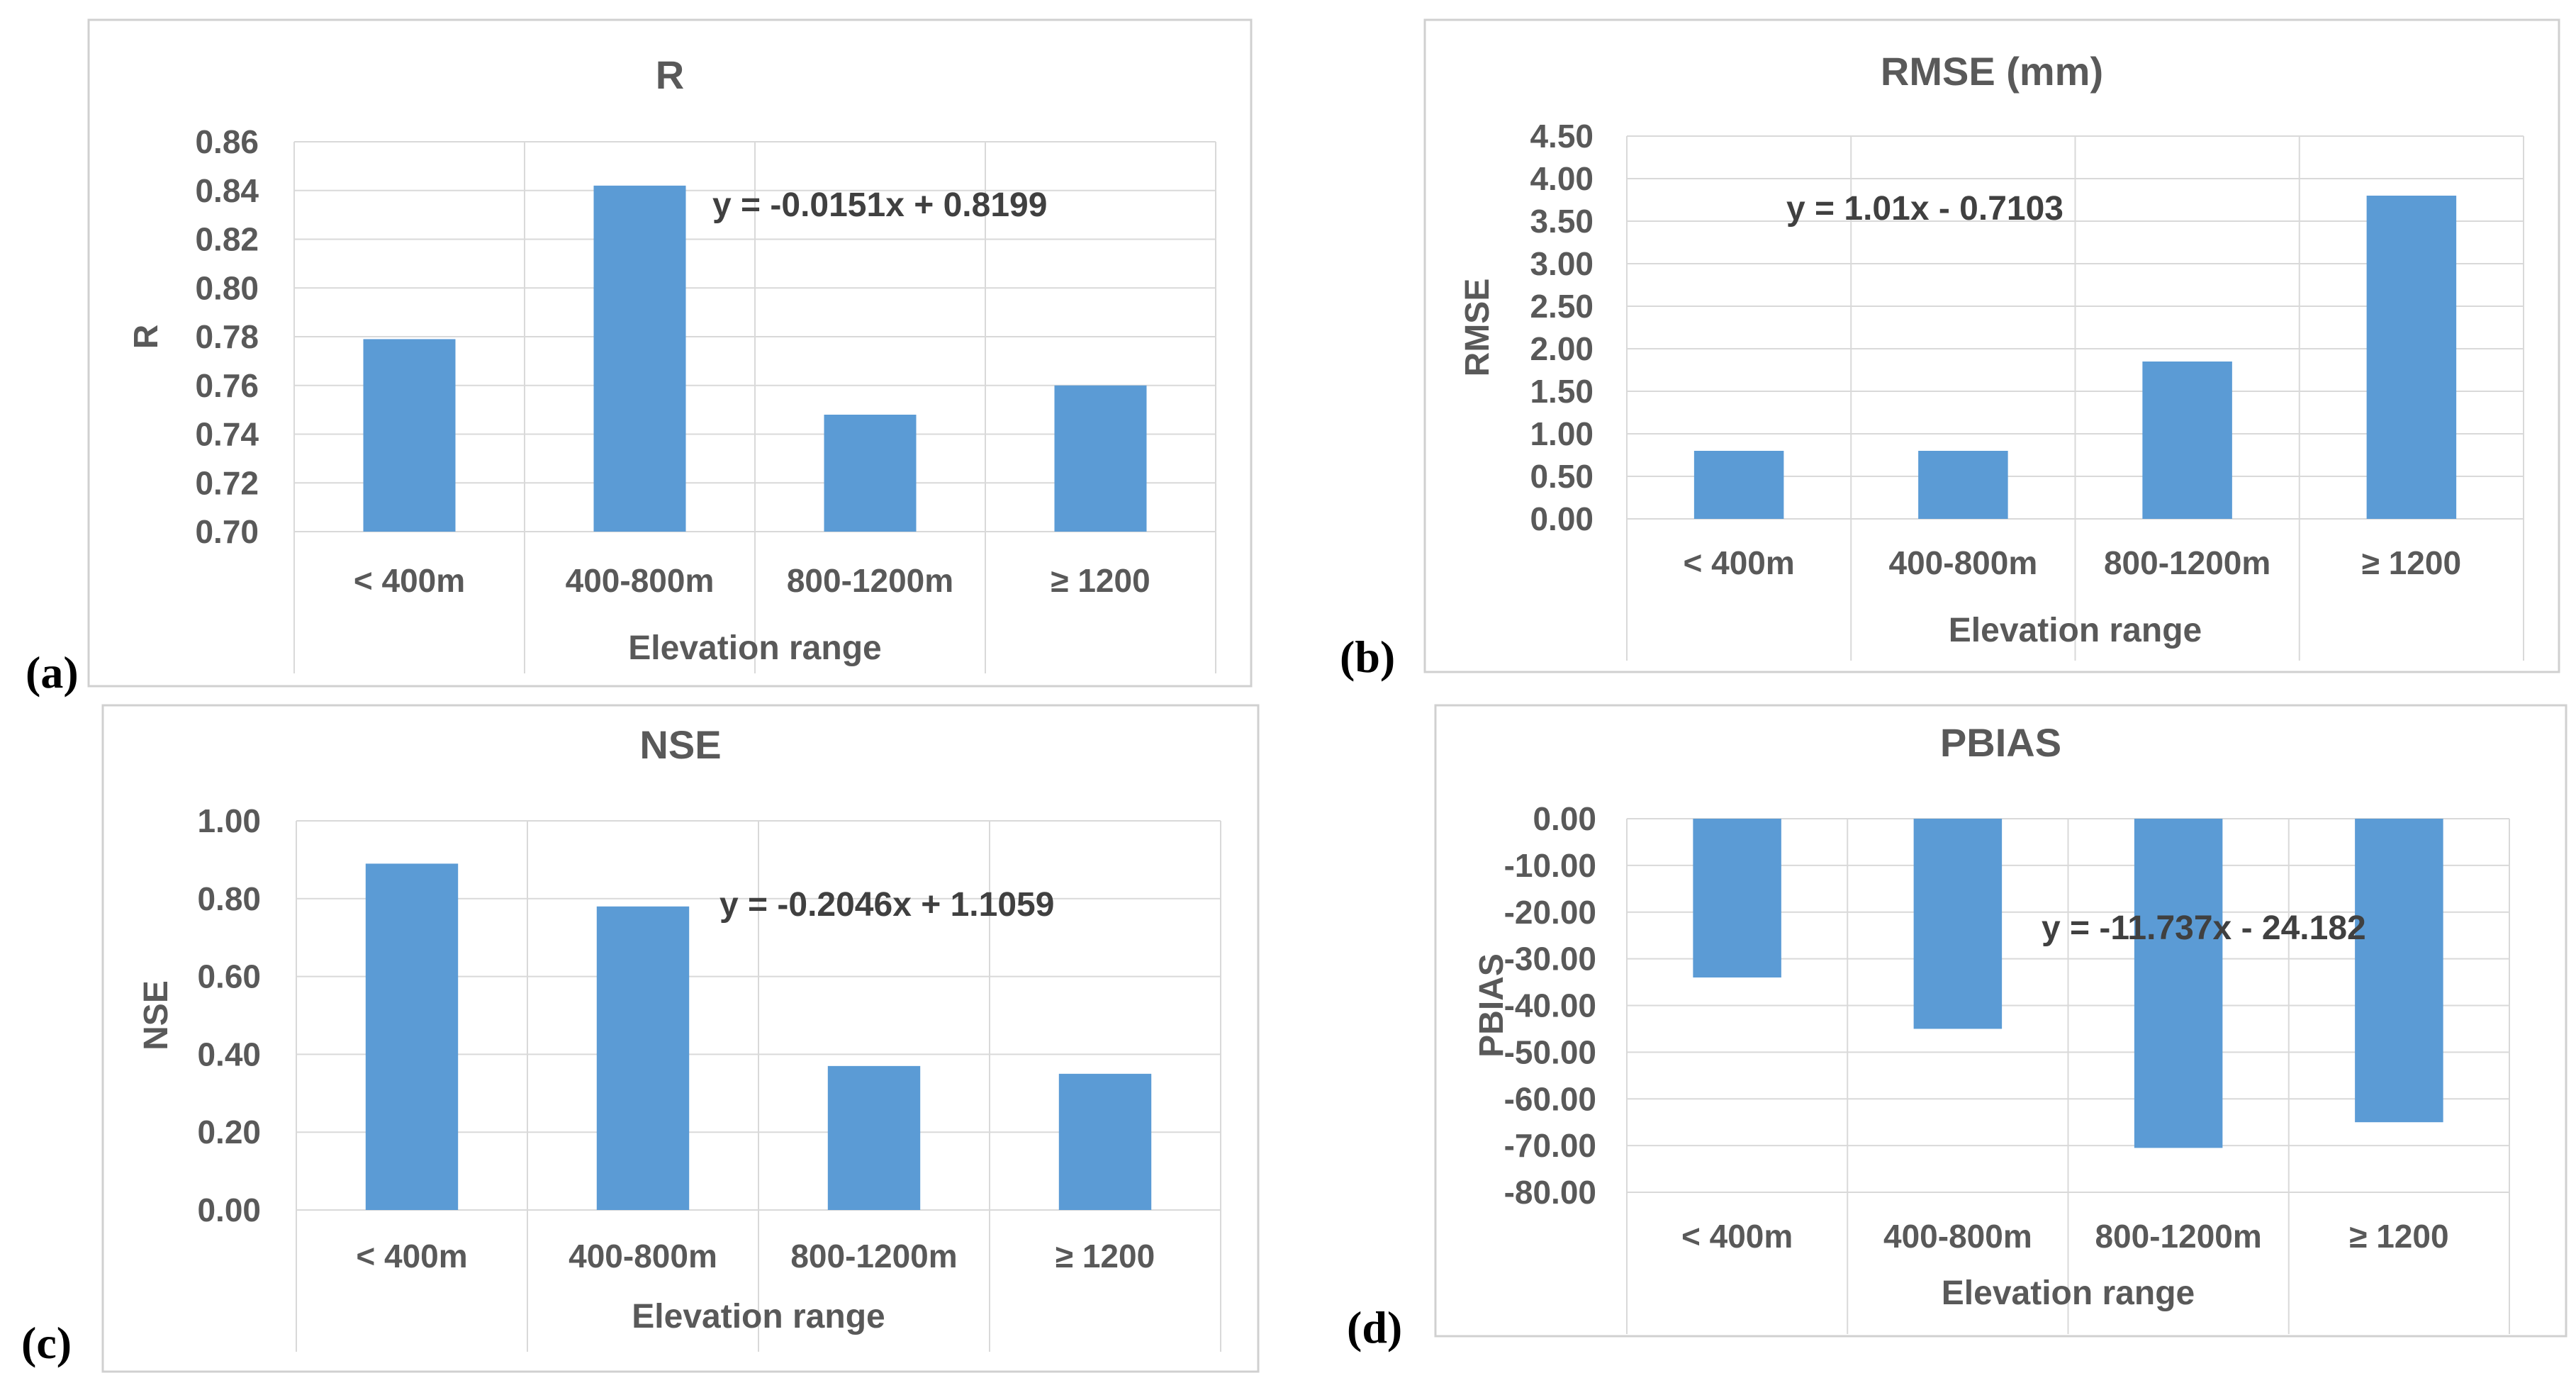 This screenshot has width=2576, height=1395. Describe the element at coordinates (52, 672) in the screenshot. I see `panel-label-a: (a)` at that location.